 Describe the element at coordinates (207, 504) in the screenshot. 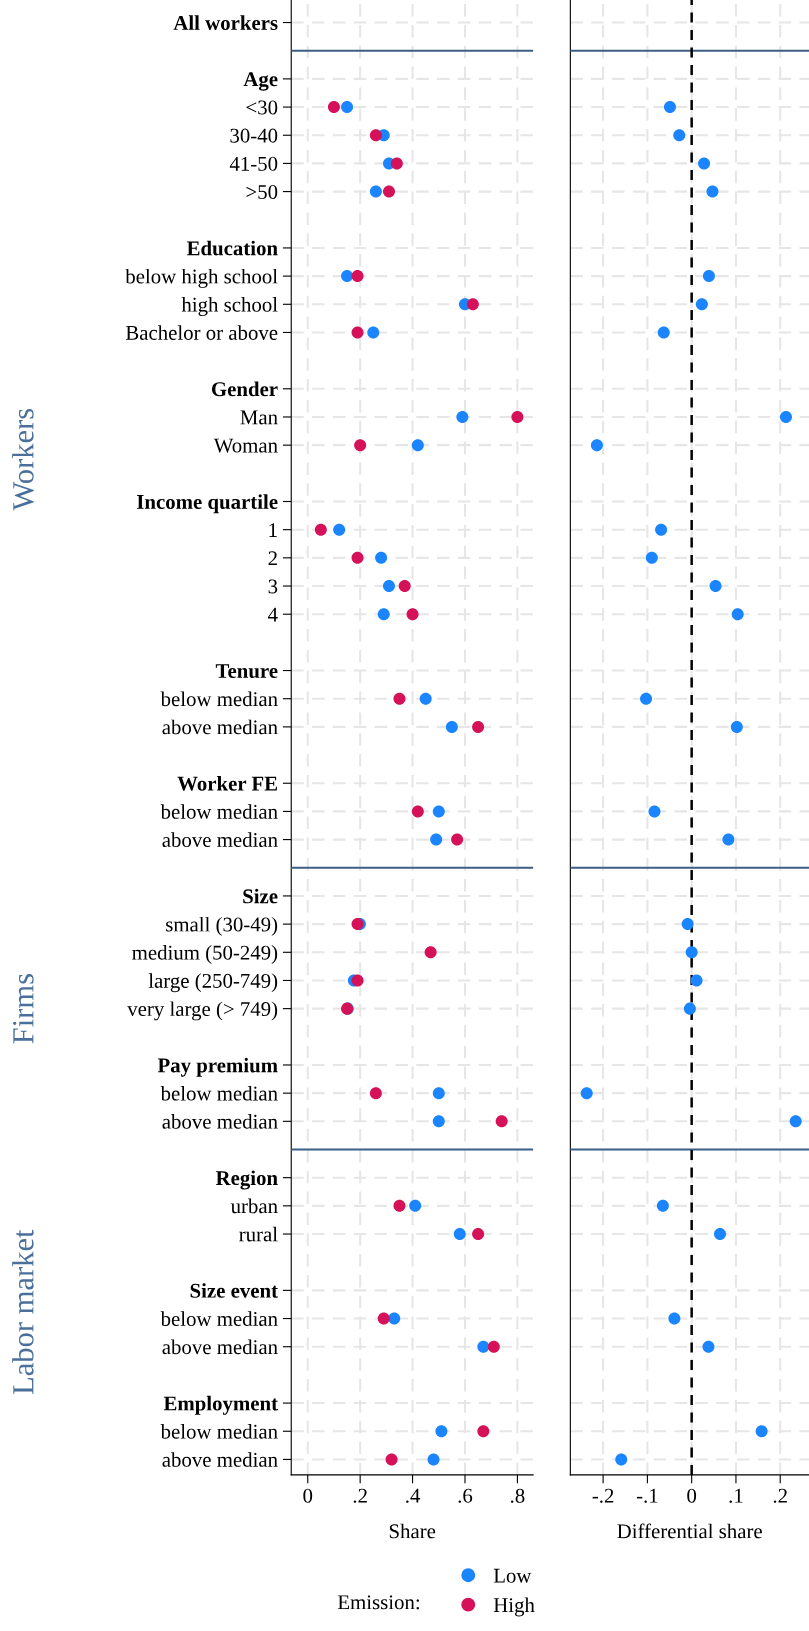

I see `y-tick-label: Income quartile` at that location.